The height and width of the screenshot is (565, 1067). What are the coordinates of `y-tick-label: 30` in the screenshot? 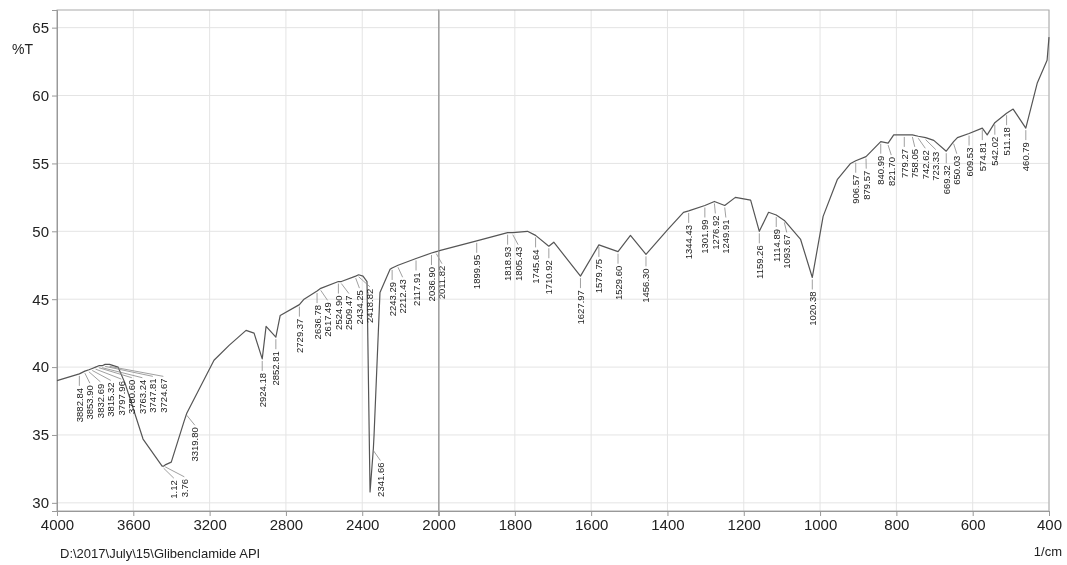 It's located at (40, 503).